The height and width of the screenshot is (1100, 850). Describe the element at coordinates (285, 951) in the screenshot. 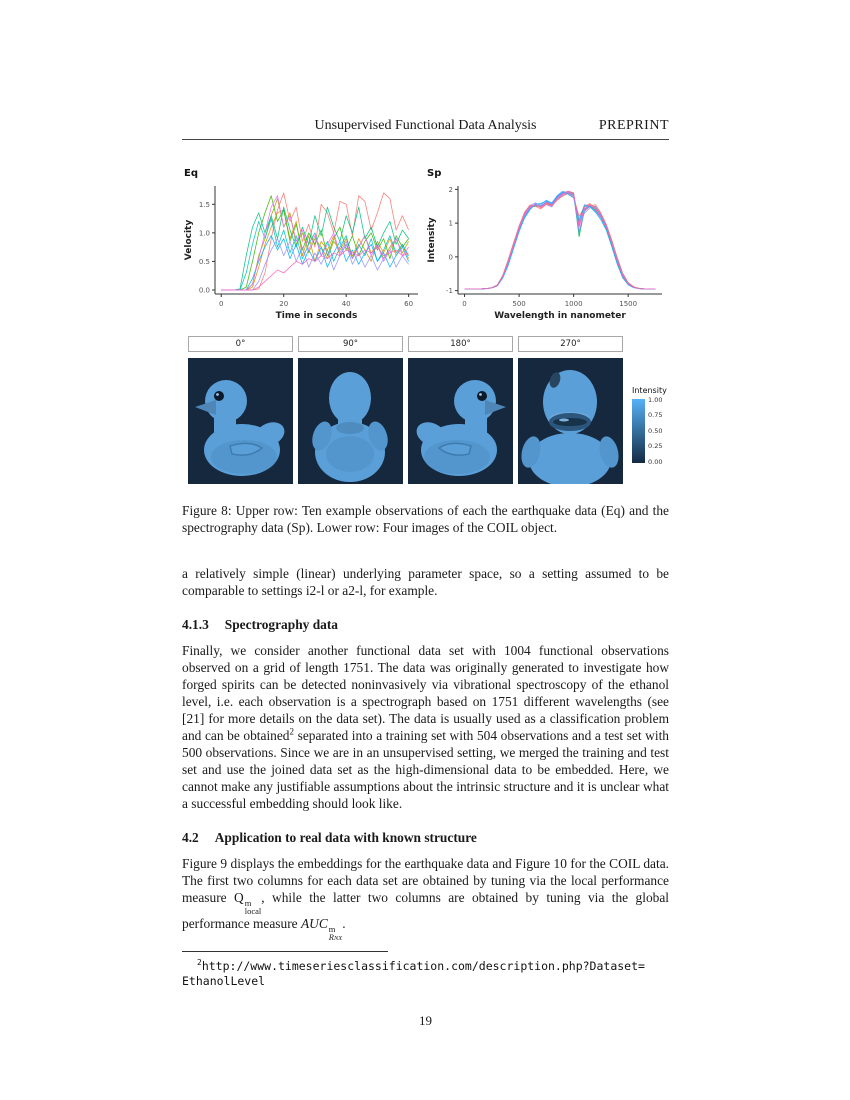

I see `footnote-rule` at that location.